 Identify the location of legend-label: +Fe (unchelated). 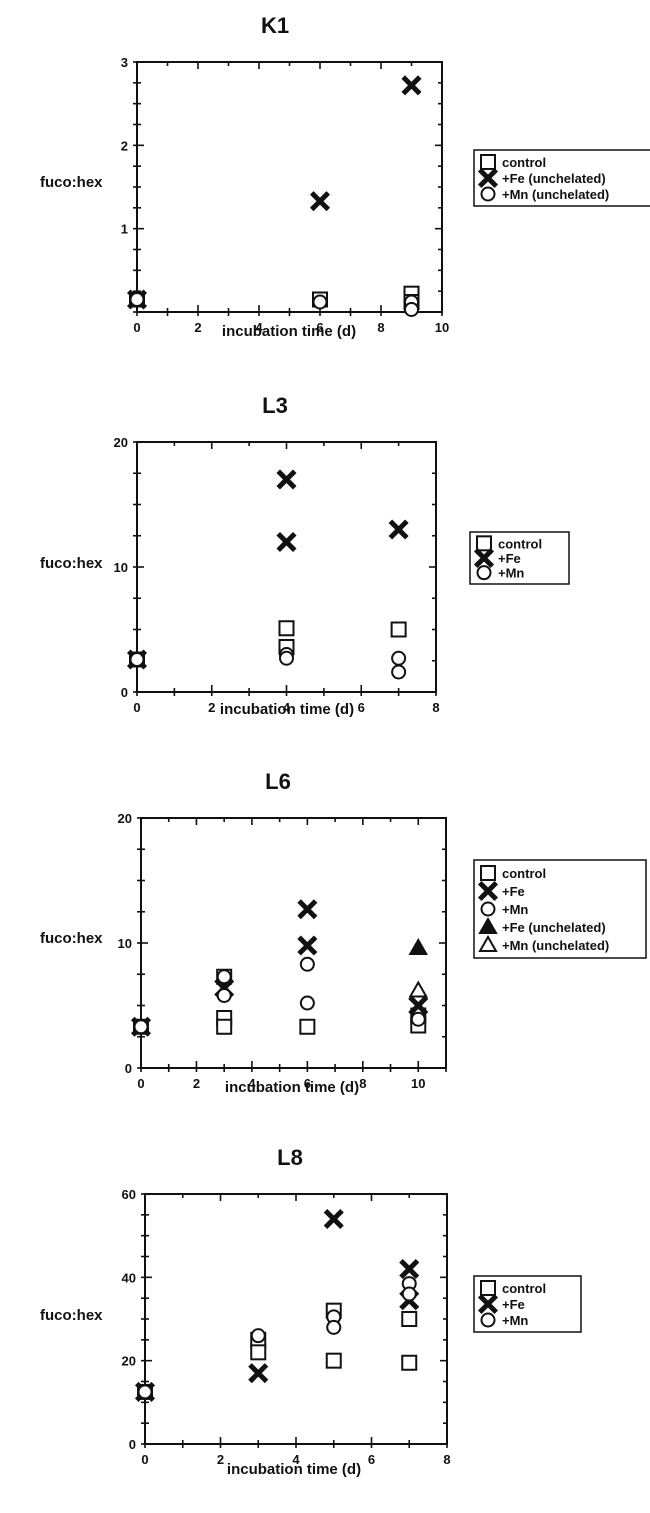
(554, 927).